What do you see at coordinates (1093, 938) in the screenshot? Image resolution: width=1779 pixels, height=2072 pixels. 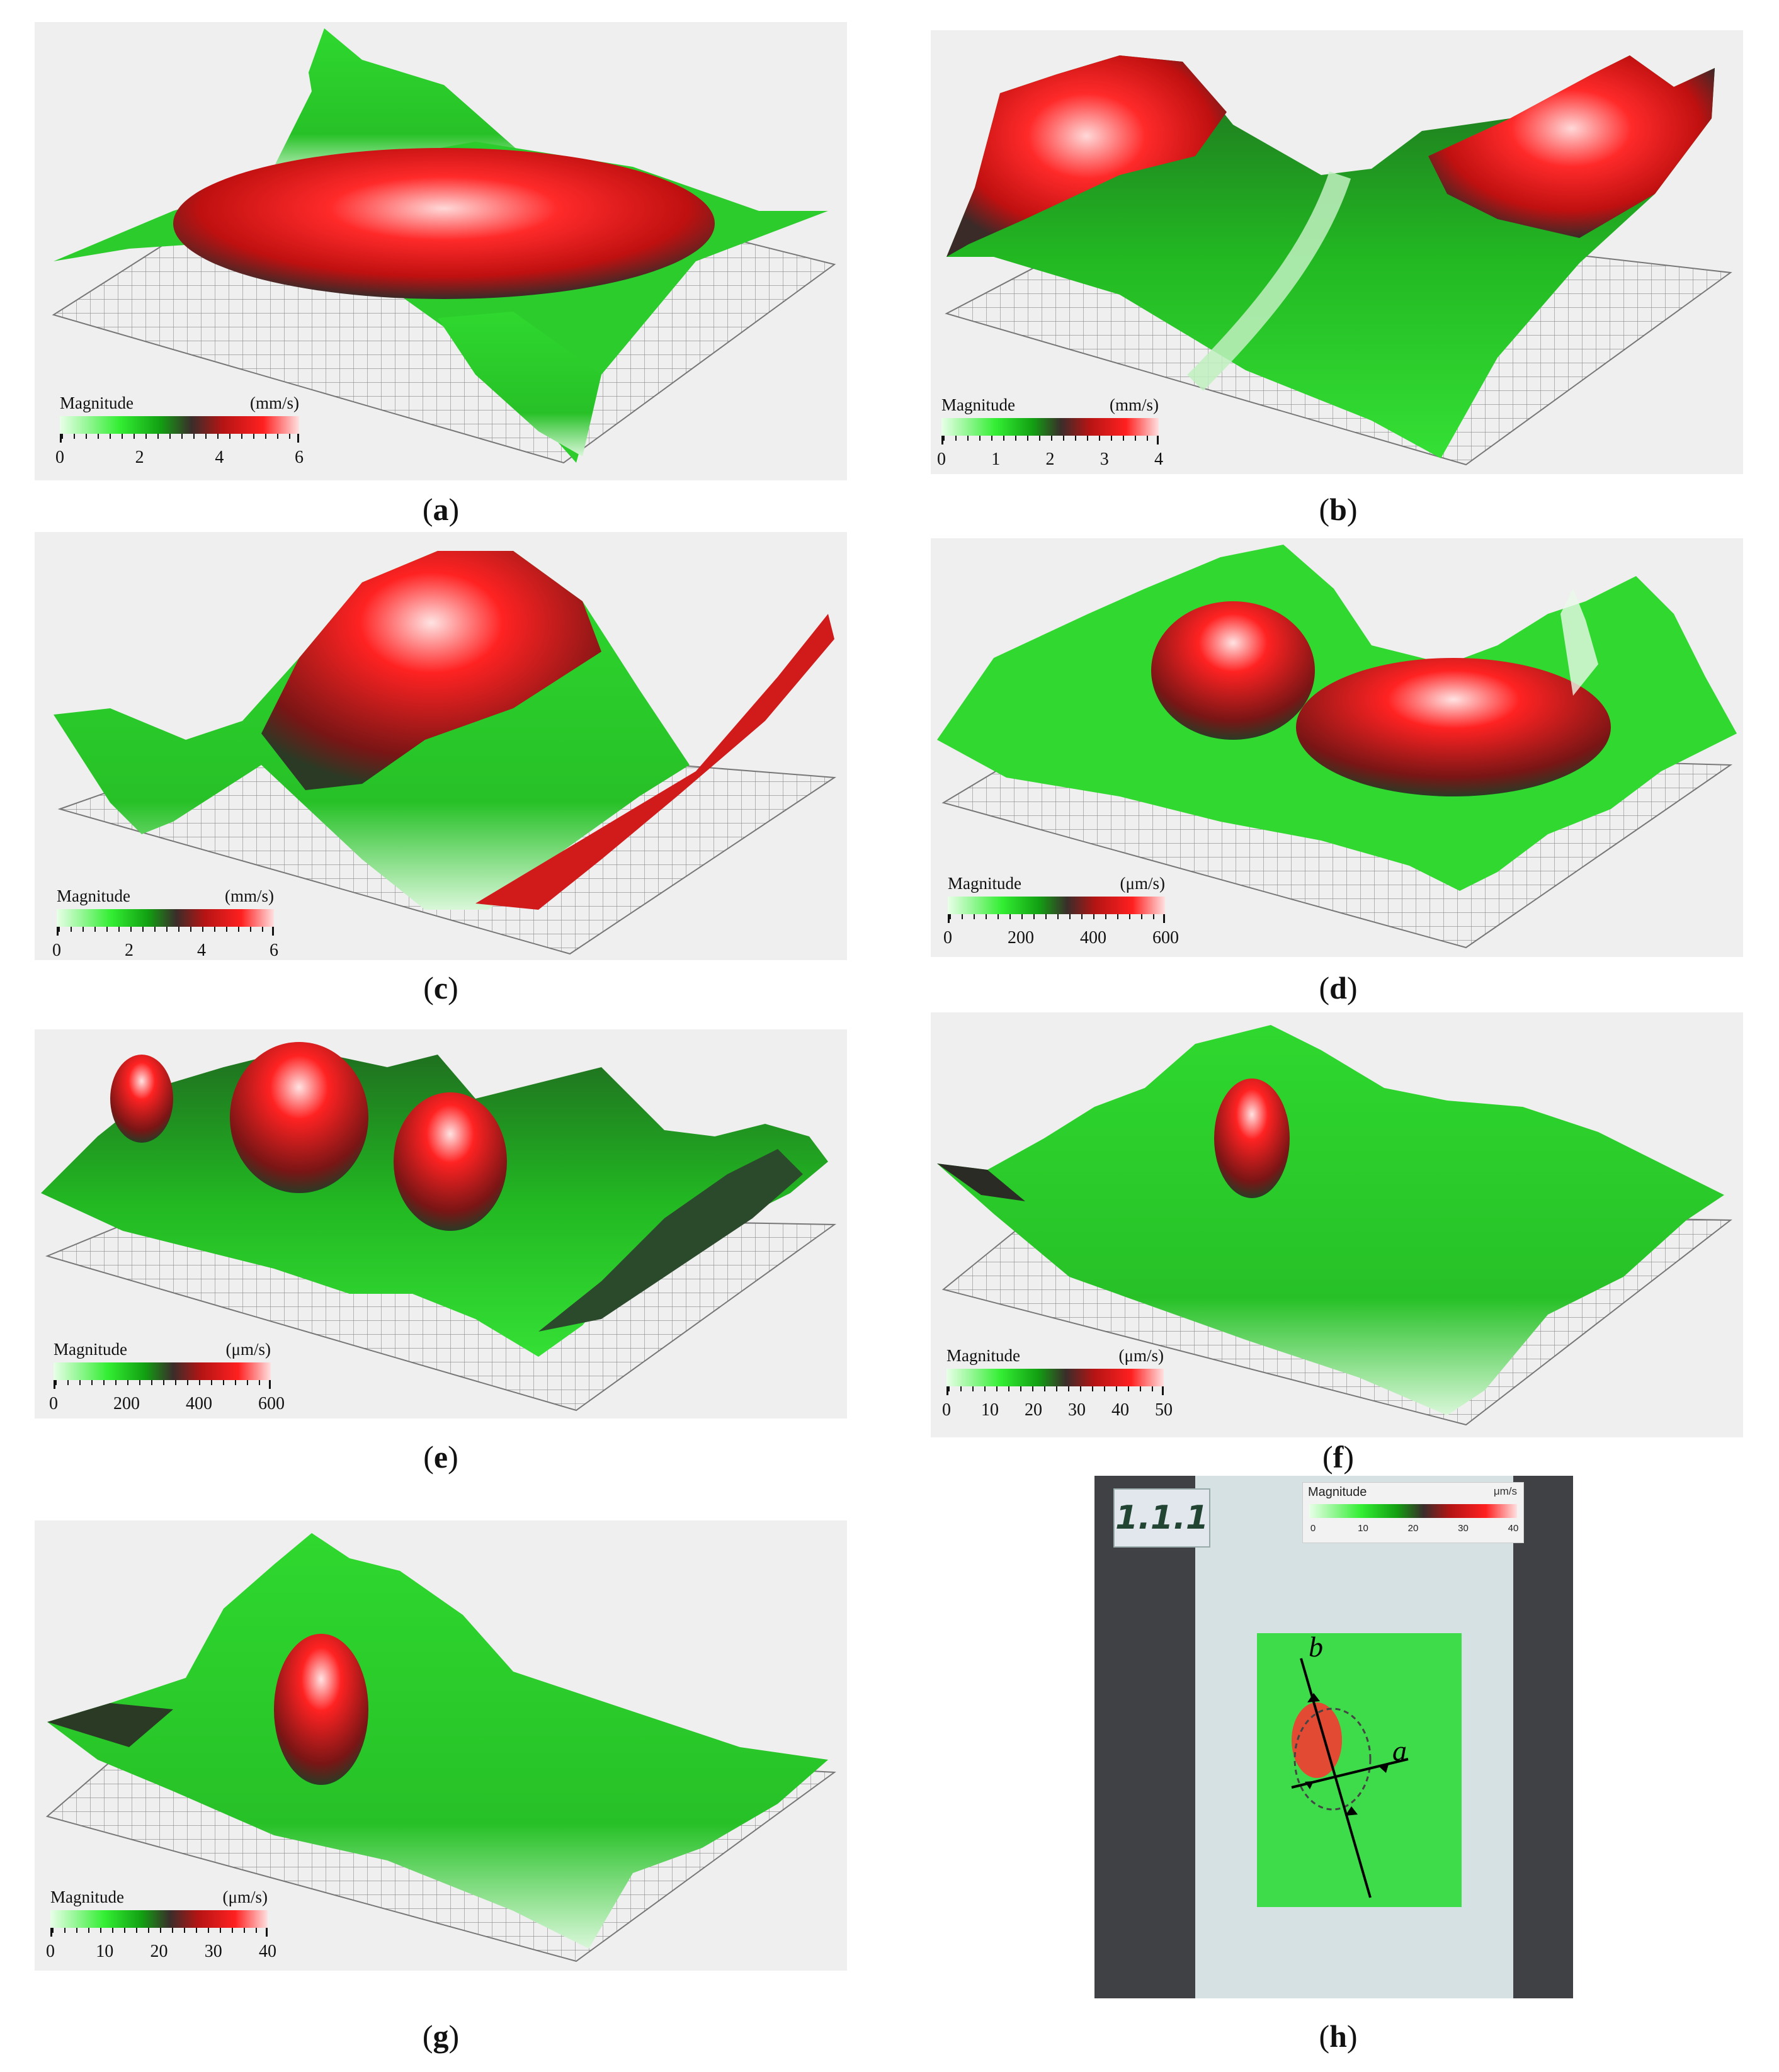 I see `tick-label: 400` at bounding box center [1093, 938].